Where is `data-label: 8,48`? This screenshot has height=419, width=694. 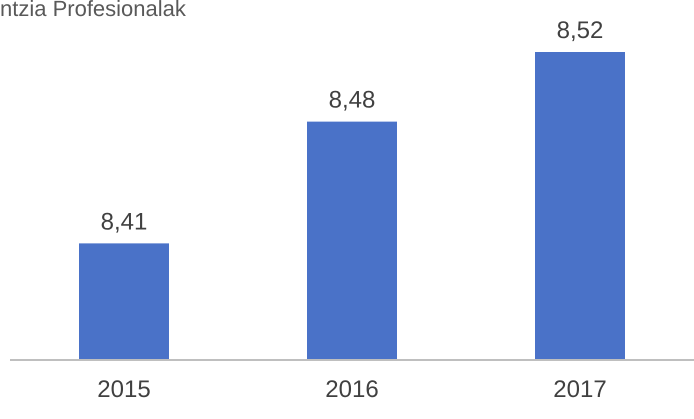 data-label: 8,48 is located at coordinates (352, 100).